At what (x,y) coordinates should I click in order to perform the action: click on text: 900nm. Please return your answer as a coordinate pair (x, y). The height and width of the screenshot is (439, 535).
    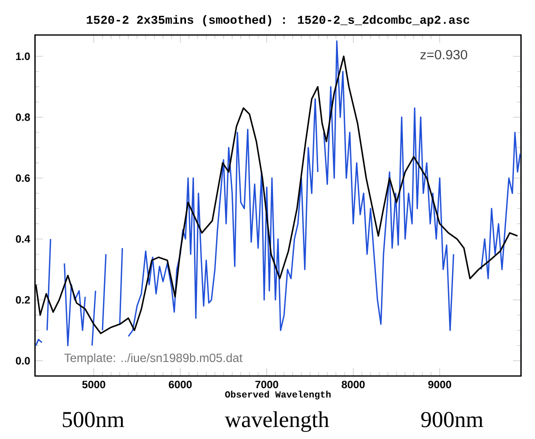
    Looking at the image, I should click on (452, 420).